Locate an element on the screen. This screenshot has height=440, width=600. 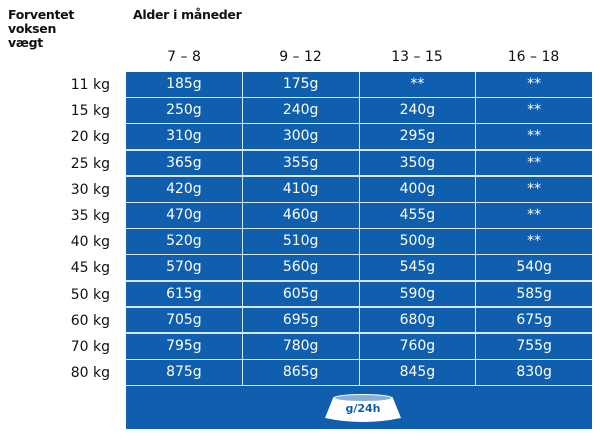
row-weight-label: 50 kg is located at coordinates (90, 294).